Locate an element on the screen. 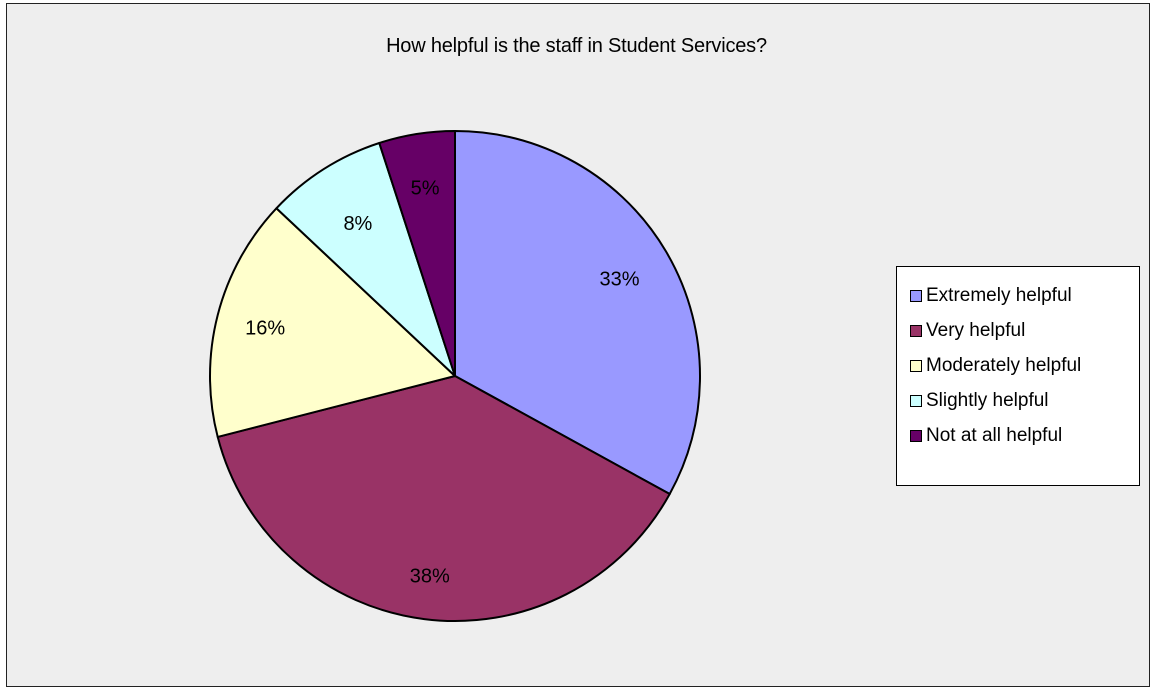  legend-item-very-helpful: Very helpful is located at coordinates (1024, 330).